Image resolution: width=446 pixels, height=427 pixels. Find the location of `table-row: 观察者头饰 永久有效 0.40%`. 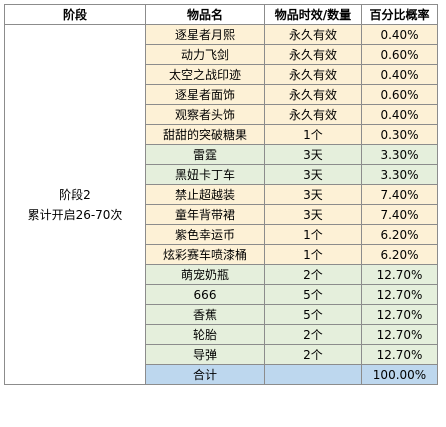

table-row: 观察者头饰 永久有效 0.40% is located at coordinates (221, 114).